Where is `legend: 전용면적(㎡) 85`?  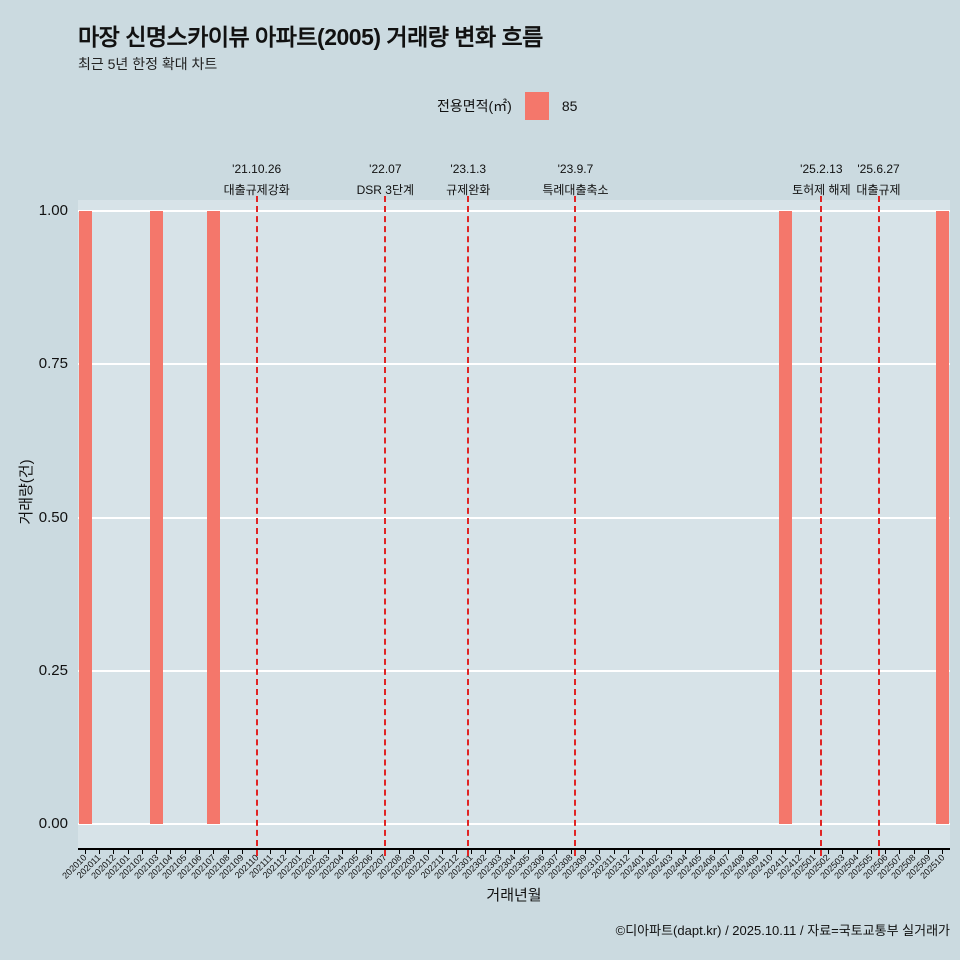 legend: 전용면적(㎡) 85 is located at coordinates (507, 106).